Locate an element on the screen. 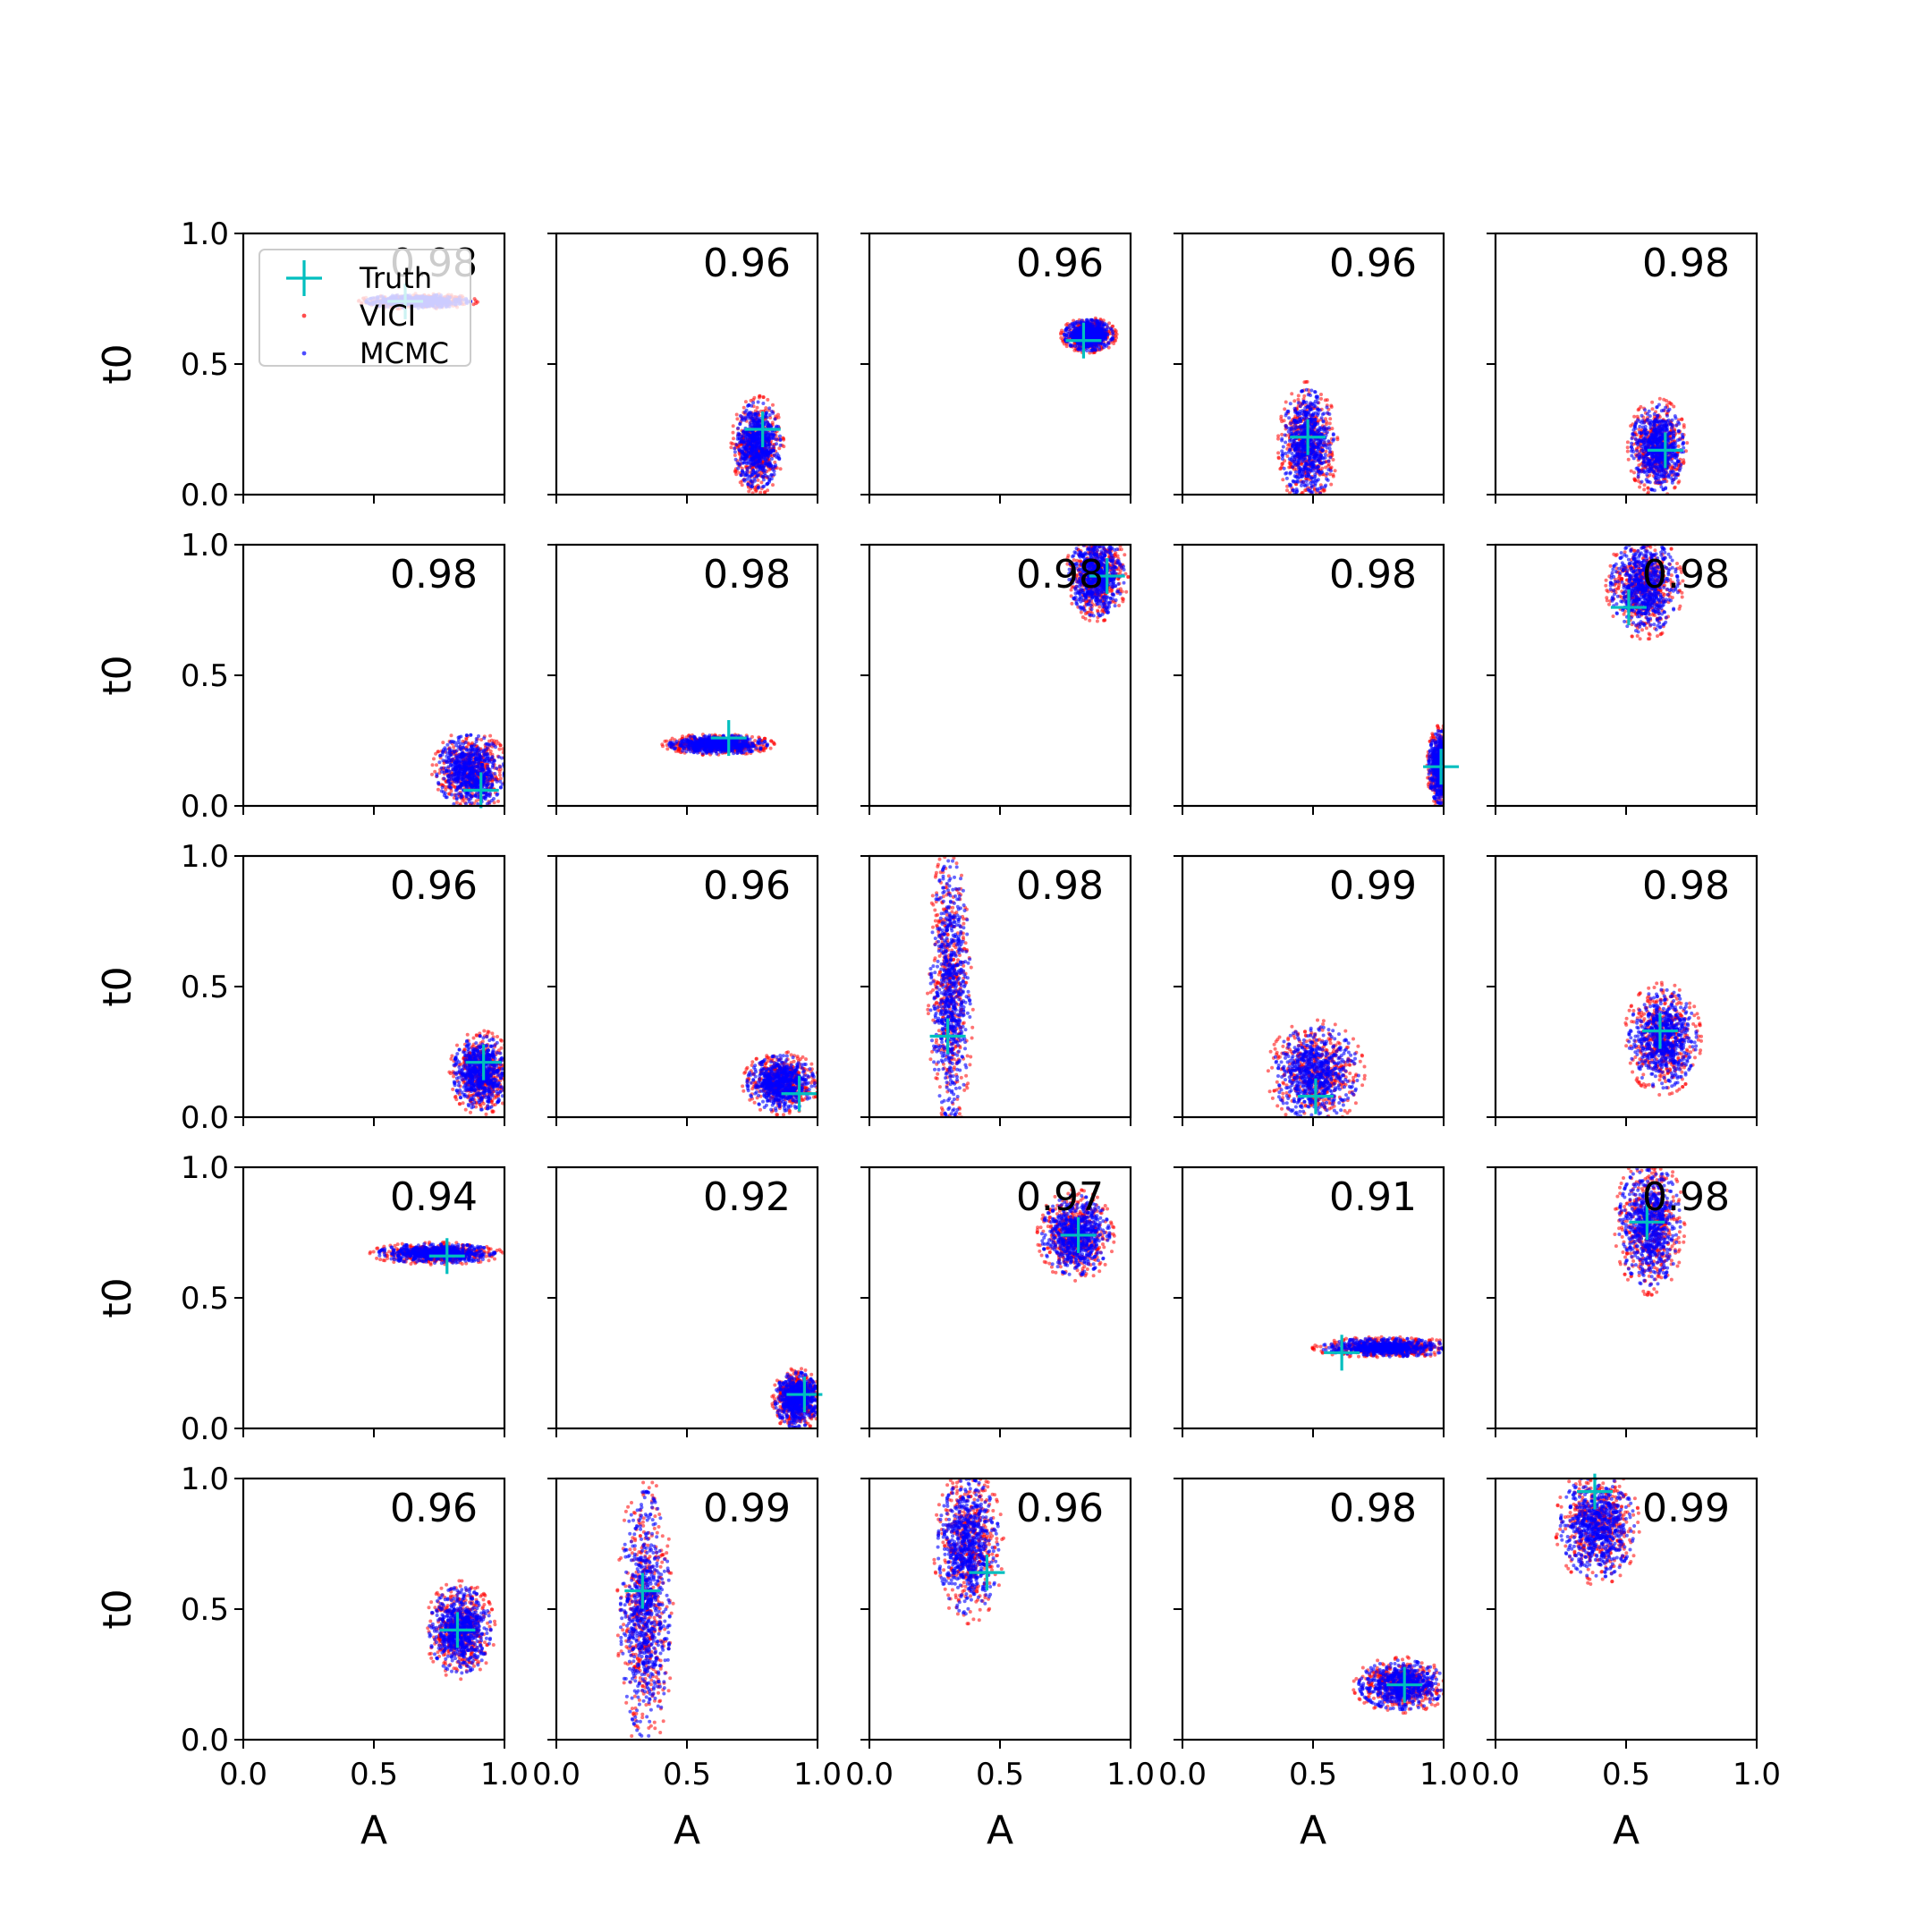 This screenshot has width=1932, height=1932. y-axis-label: t0 is located at coordinates (117, 363).